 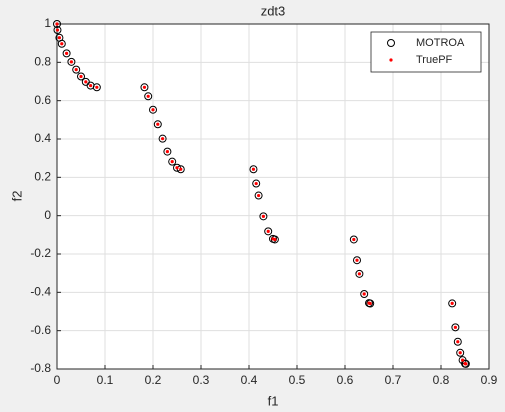 What do you see at coordinates (16, 196) in the screenshot?
I see `y-axis-label: f2` at bounding box center [16, 196].